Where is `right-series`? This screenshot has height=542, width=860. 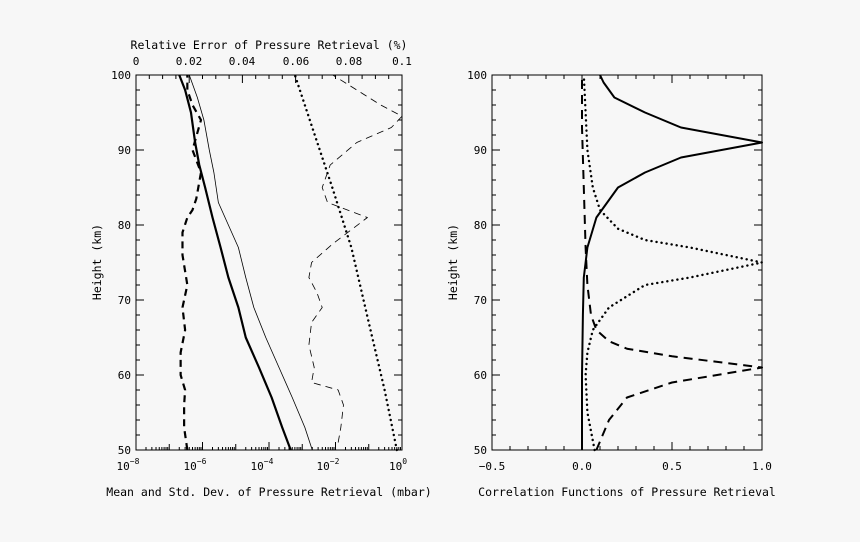
right-series is located at coordinates (672, 262).